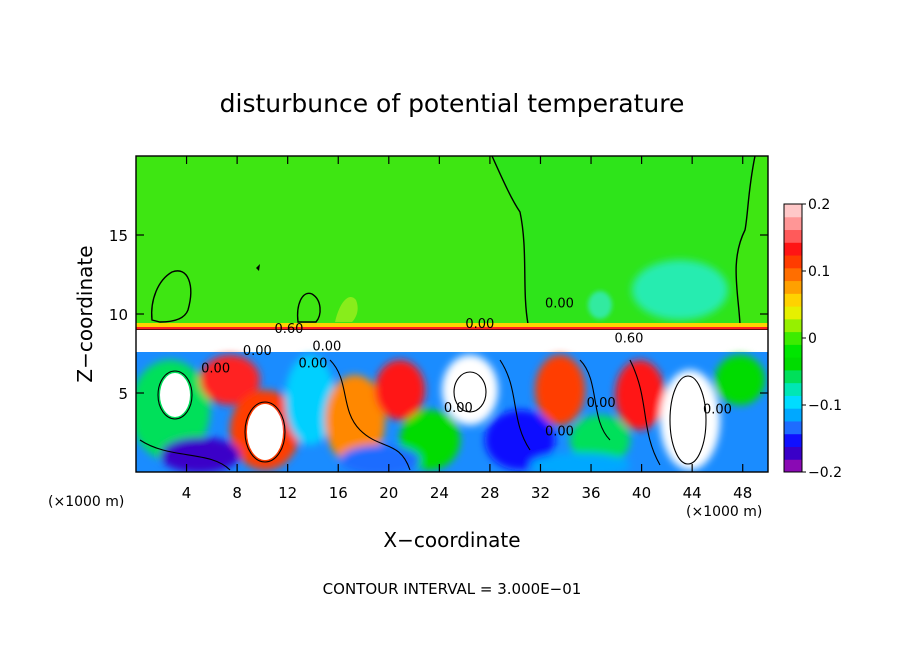 The width and height of the screenshot is (904, 654). Describe the element at coordinates (540, 493) in the screenshot. I see `x-tick-label: 32` at that location.